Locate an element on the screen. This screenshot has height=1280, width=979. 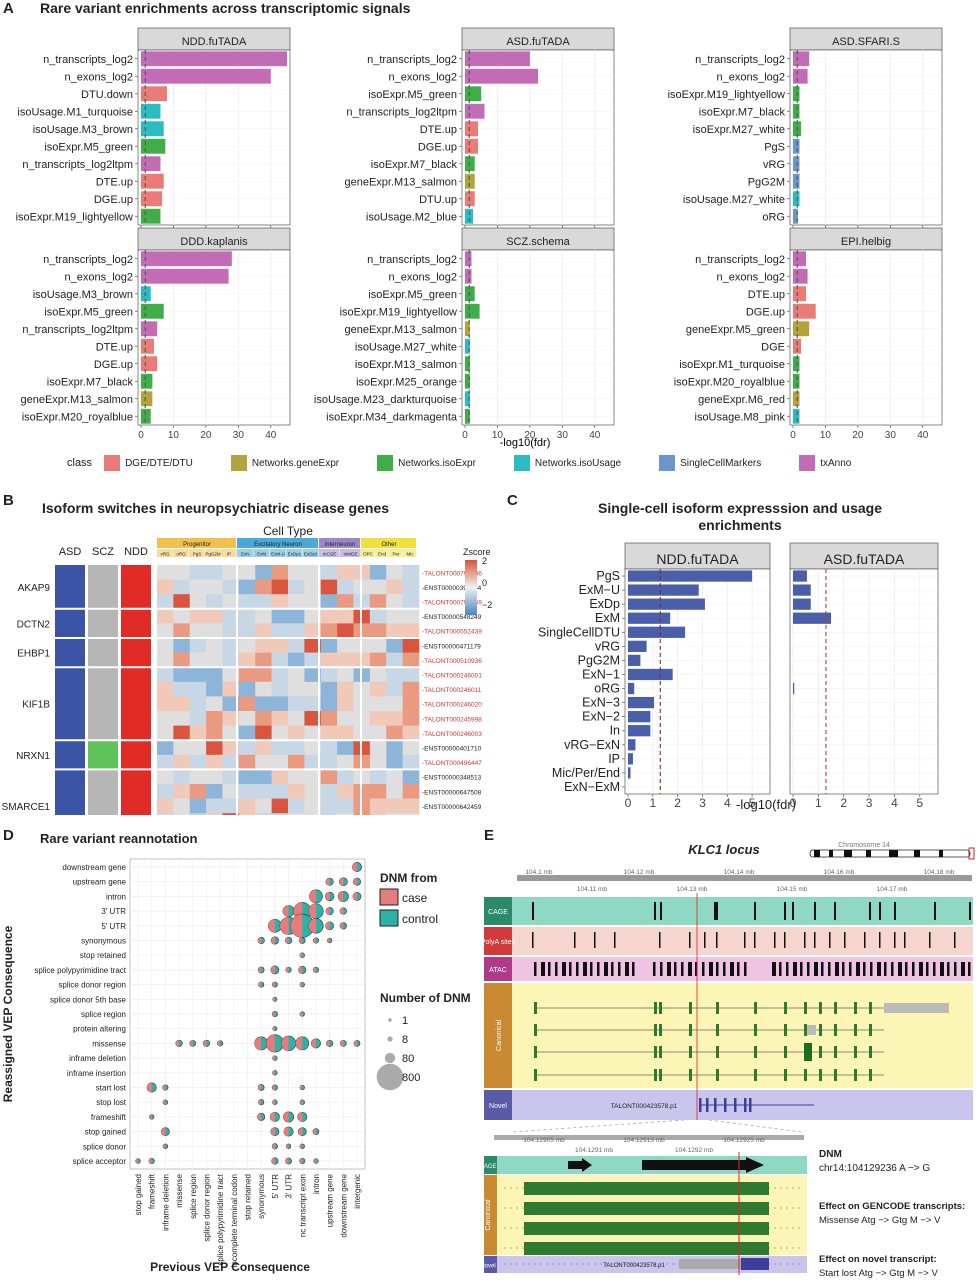
x-category-label: nc transcript exon is located at coordinates (302, 1205).